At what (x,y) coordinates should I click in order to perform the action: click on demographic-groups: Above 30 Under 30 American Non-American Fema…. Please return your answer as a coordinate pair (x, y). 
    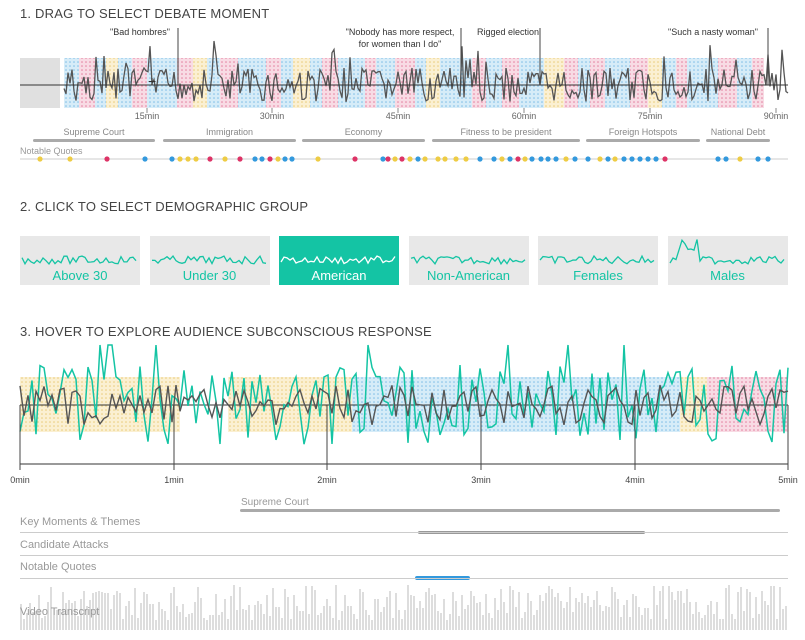
    Looking at the image, I should click on (404, 260).